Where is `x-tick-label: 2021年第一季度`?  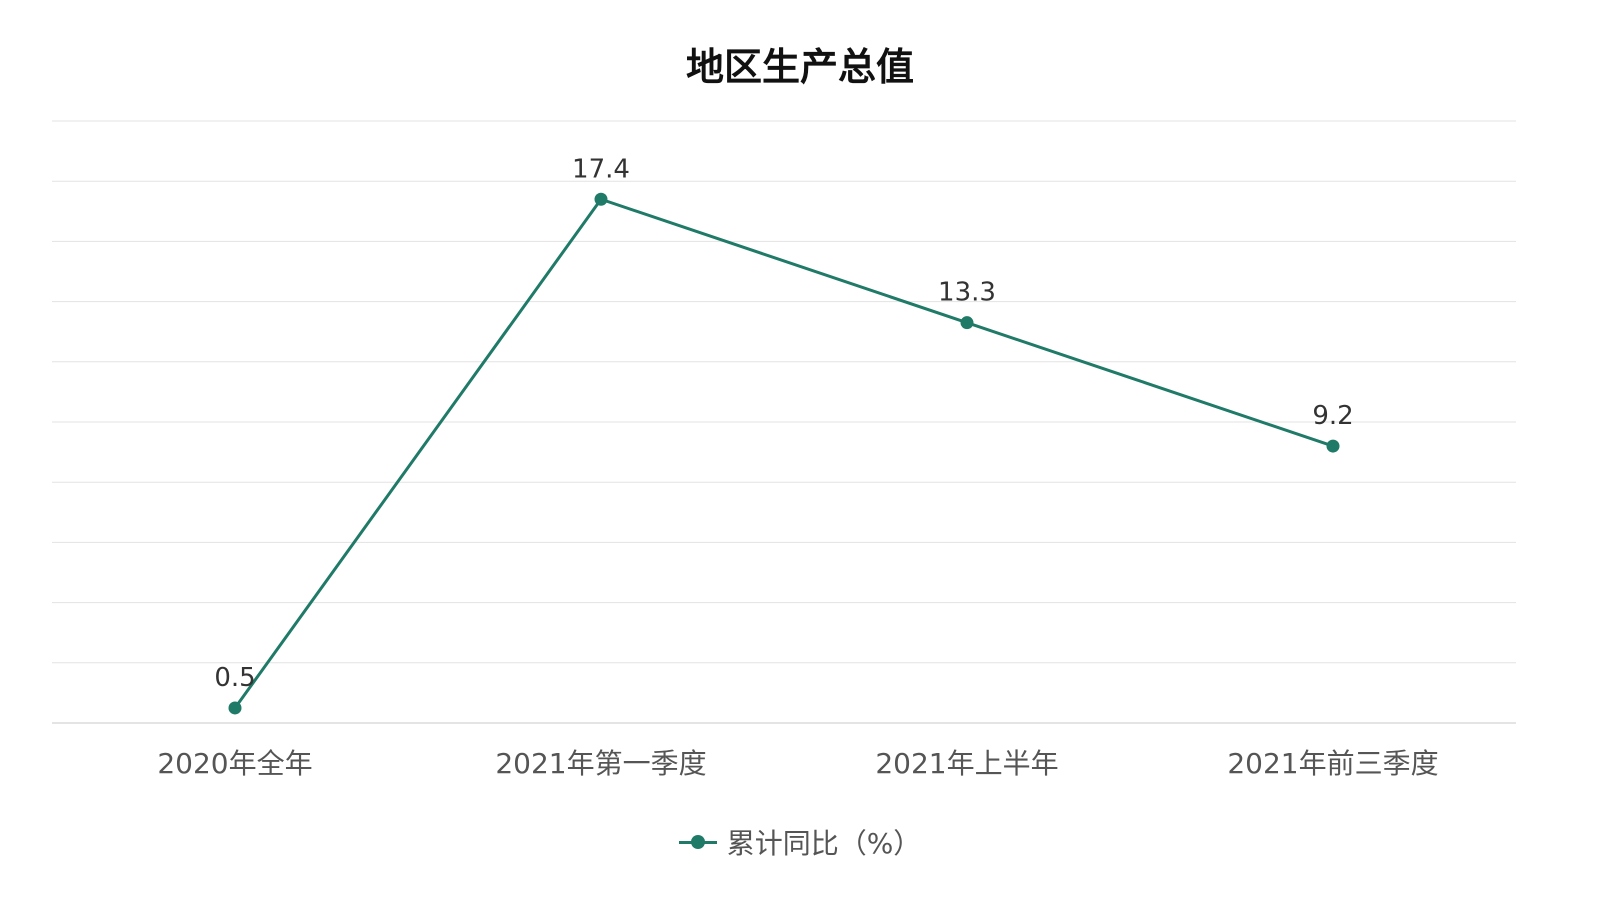 x-tick-label: 2021年第一季度 is located at coordinates (600, 763).